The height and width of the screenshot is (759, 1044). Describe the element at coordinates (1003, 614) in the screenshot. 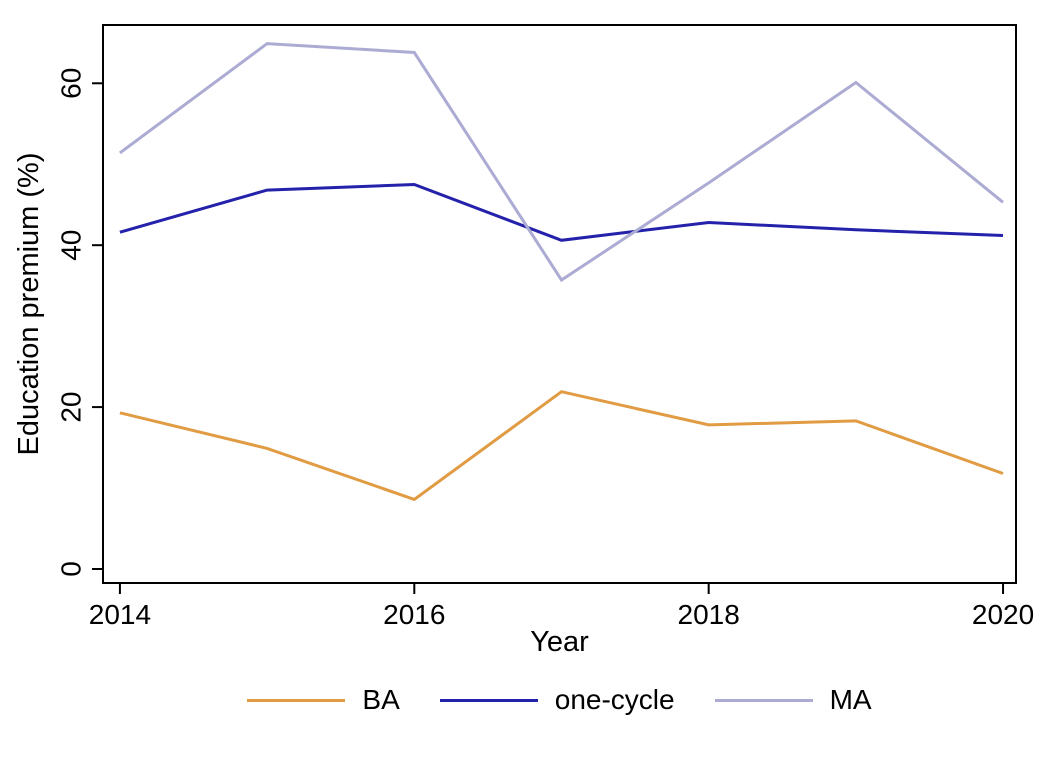

I see `x-tick-label: 2020` at that location.